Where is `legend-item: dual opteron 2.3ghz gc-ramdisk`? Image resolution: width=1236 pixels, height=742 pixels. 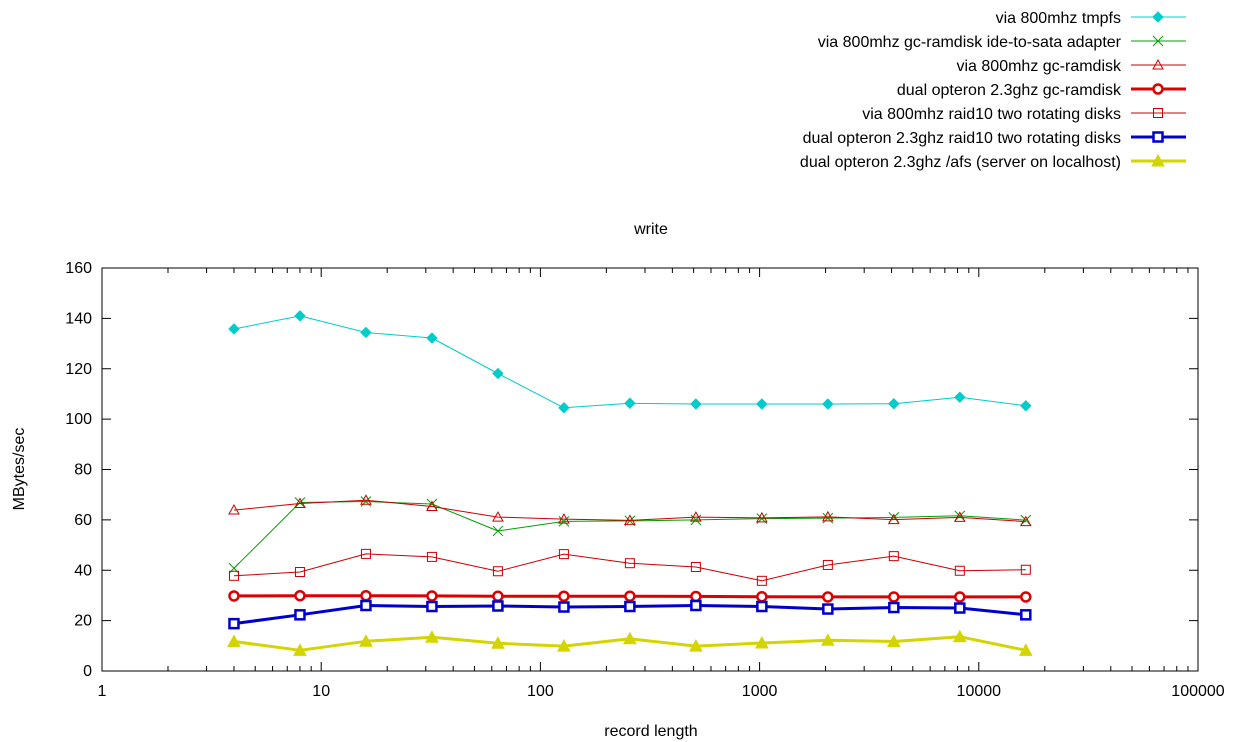 legend-item: dual opteron 2.3ghz gc-ramdisk is located at coordinates (1041, 90).